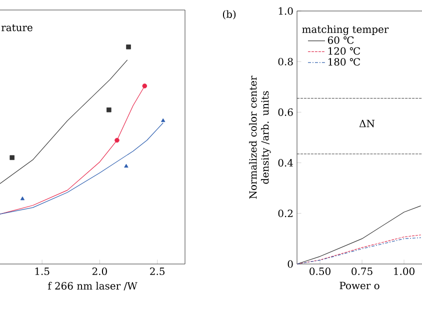  What do you see at coordinates (42, 272) in the screenshot?
I see `x-tick-label: 1.5` at bounding box center [42, 272].